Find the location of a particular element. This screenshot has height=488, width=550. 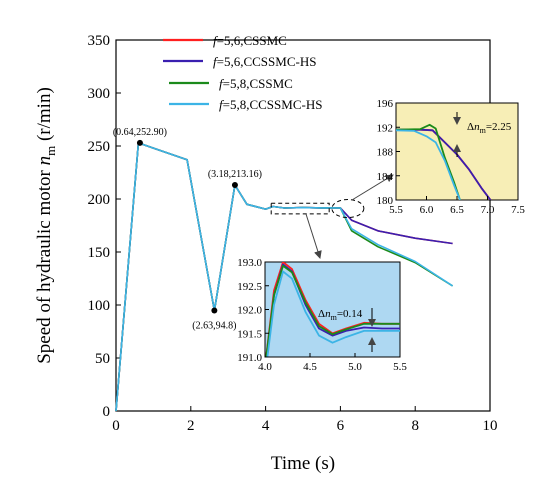

y-tick-label: 100 is located at coordinates (99, 306).